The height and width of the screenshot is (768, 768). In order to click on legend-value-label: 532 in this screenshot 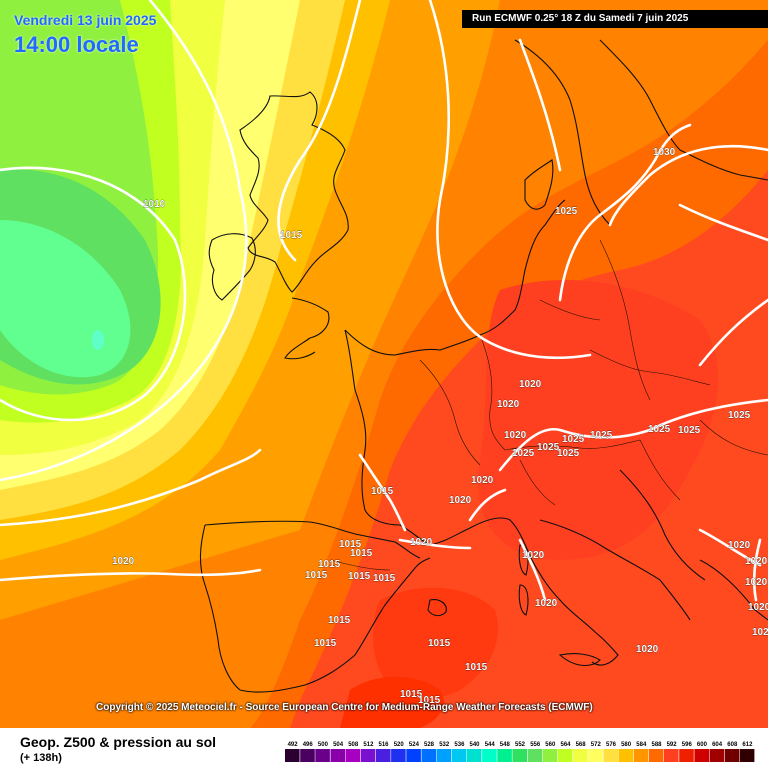, I will do `click(444, 745)`.